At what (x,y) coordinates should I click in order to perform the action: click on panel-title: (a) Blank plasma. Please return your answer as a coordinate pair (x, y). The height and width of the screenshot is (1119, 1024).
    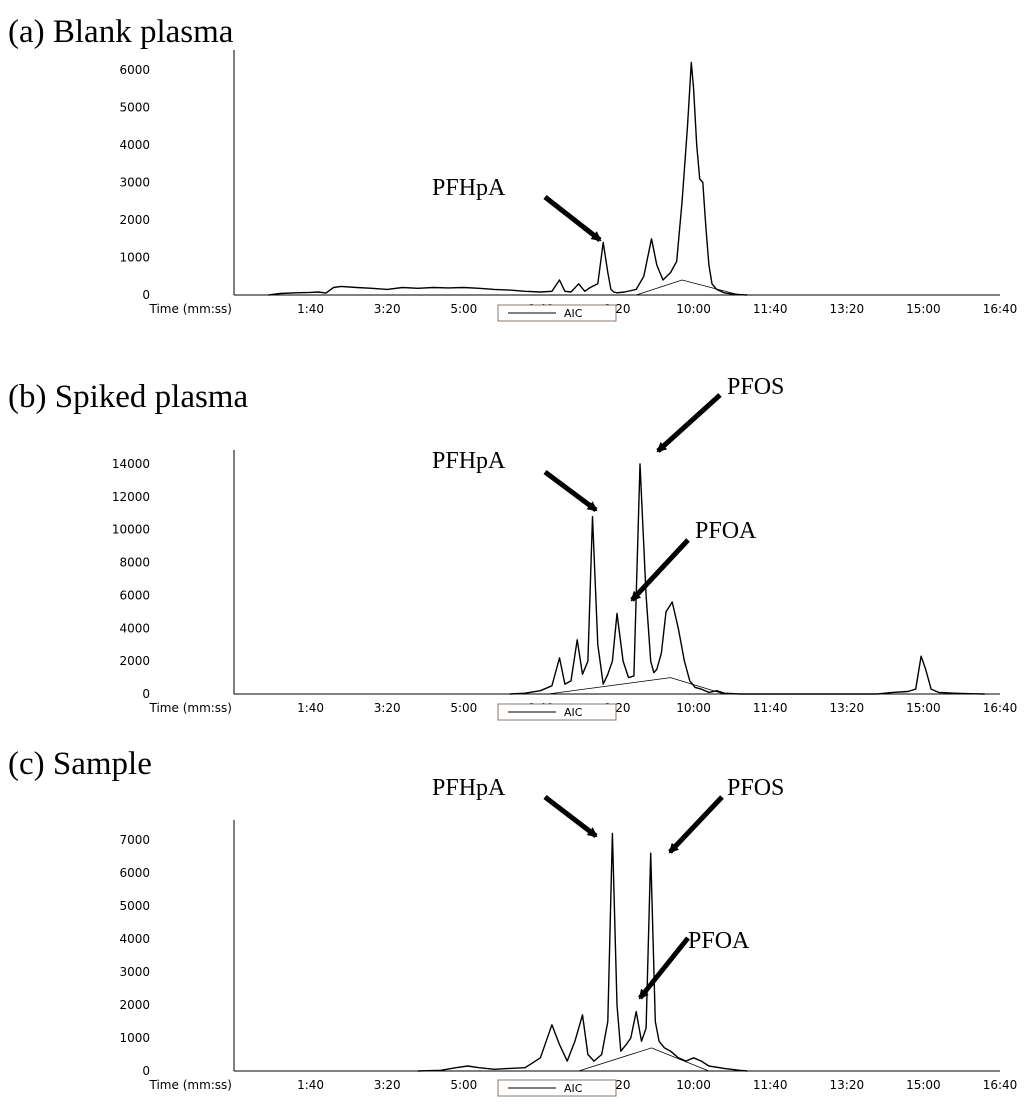
    Looking at the image, I should click on (121, 32).